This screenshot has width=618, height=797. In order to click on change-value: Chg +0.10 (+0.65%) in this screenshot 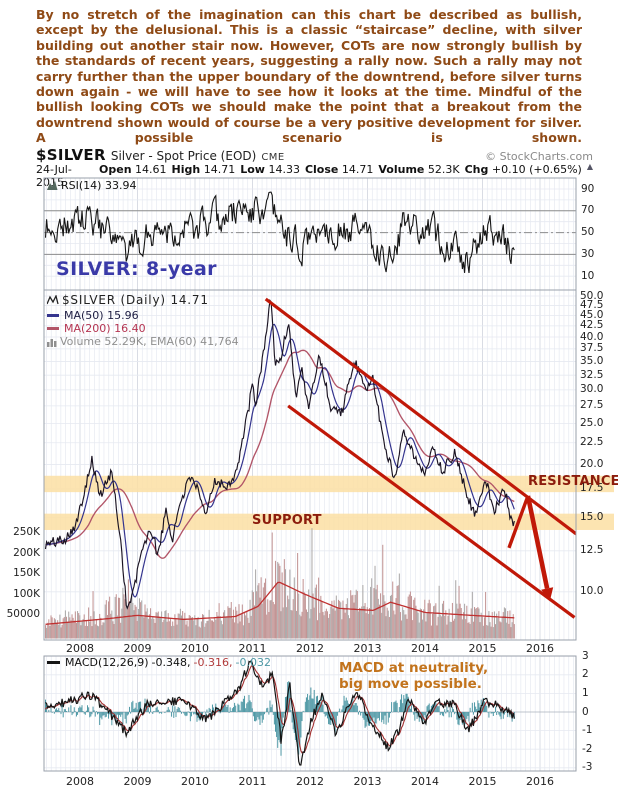, I will do `click(523, 169)`.